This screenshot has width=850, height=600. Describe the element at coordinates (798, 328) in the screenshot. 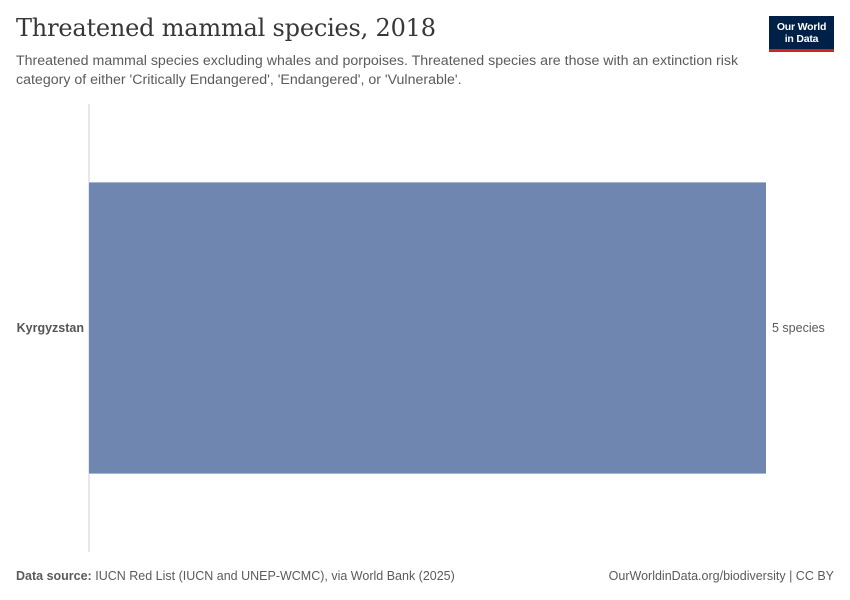

I see `value-label: 5 species` at that location.